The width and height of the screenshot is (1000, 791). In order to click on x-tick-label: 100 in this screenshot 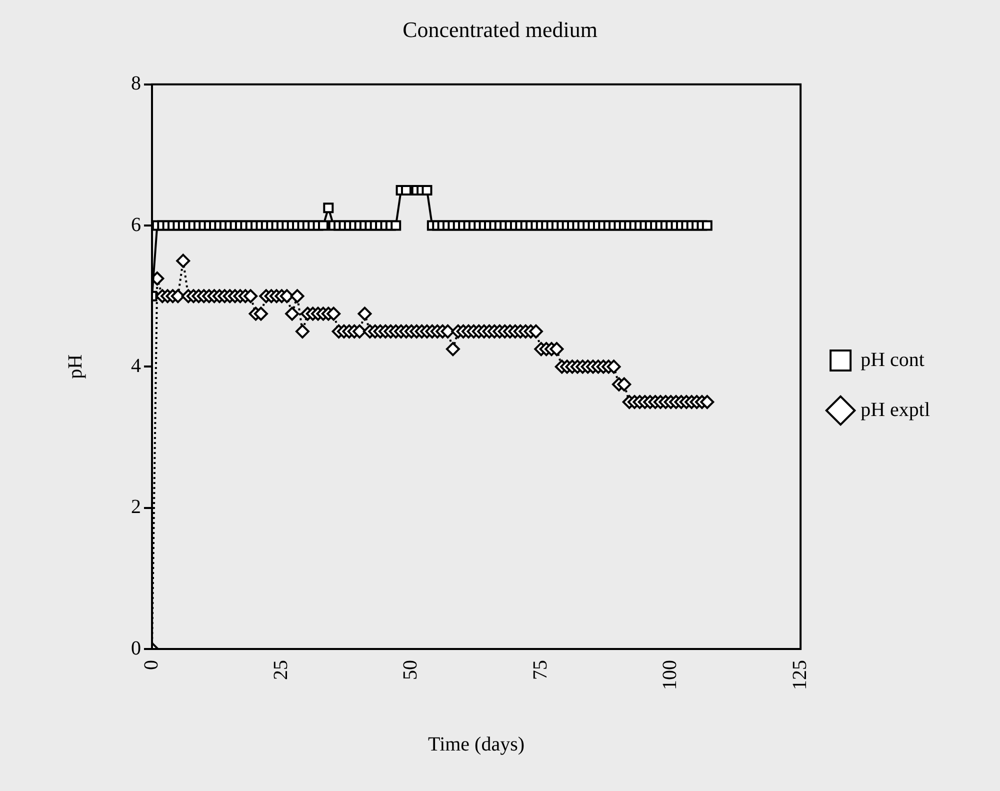, I will do `click(670, 675)`.